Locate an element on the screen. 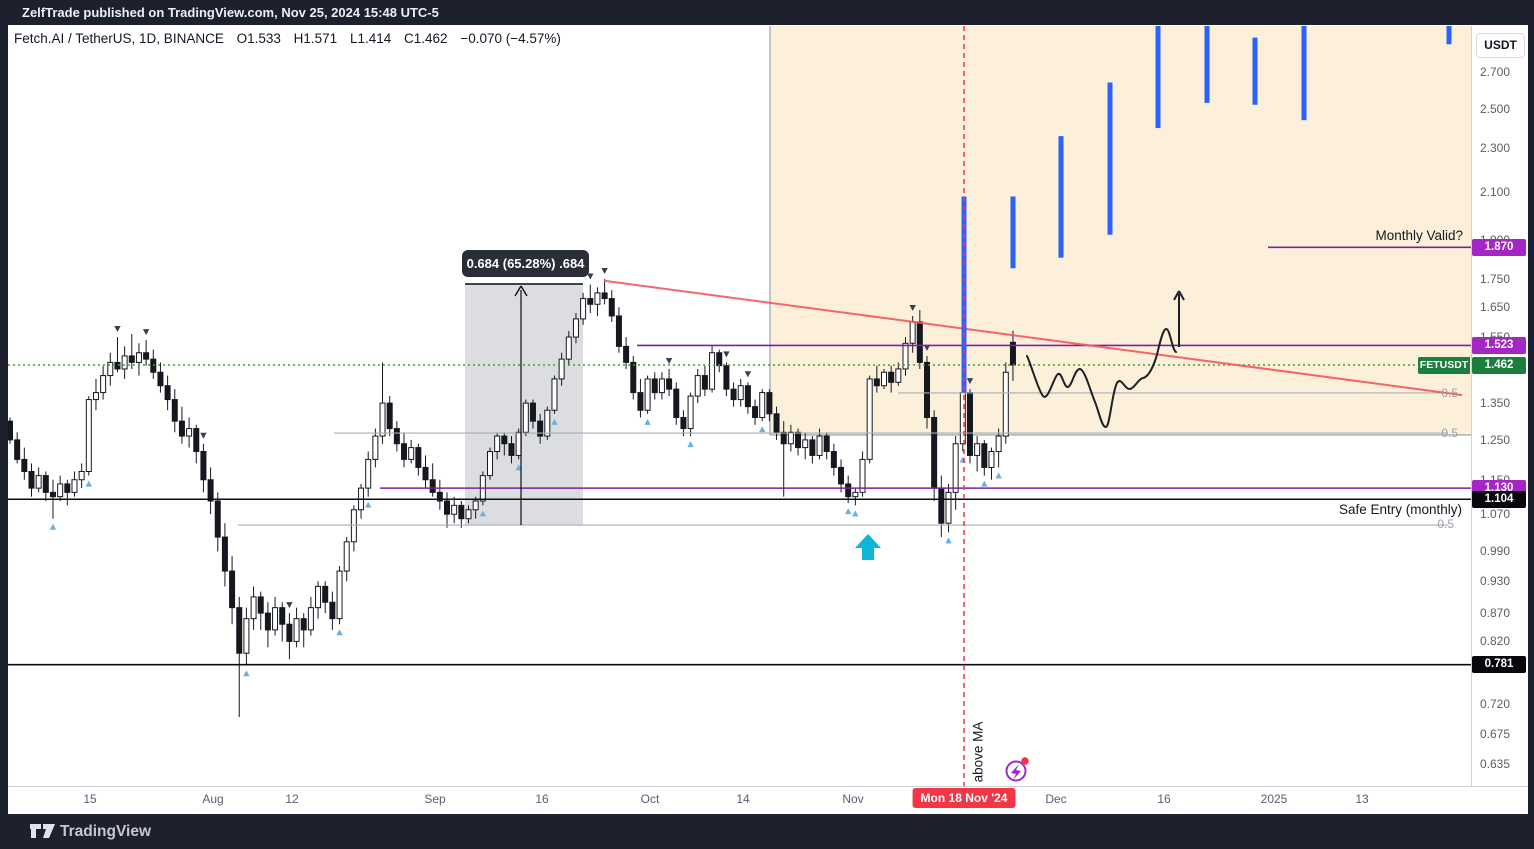 This screenshot has height=849, width=1534. price-tick: 2.300 is located at coordinates (1495, 148).